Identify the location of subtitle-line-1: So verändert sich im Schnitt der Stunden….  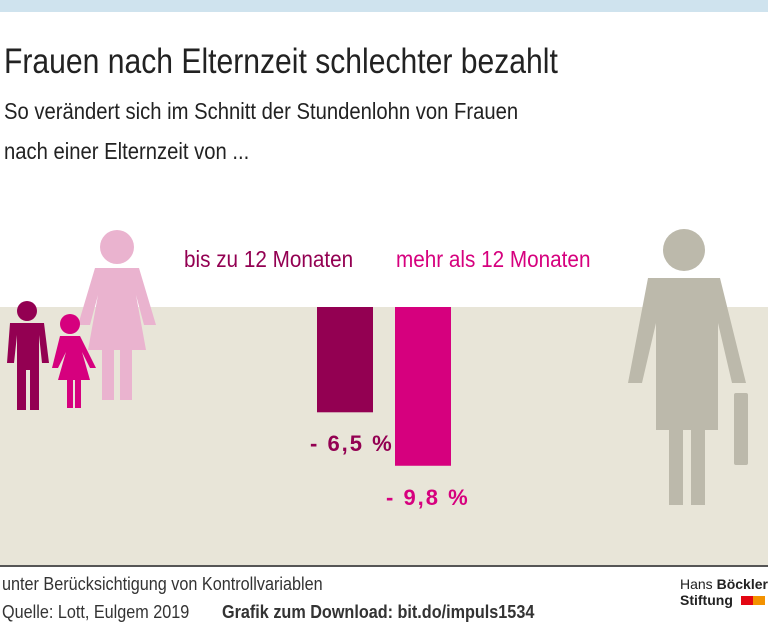
(261, 111).